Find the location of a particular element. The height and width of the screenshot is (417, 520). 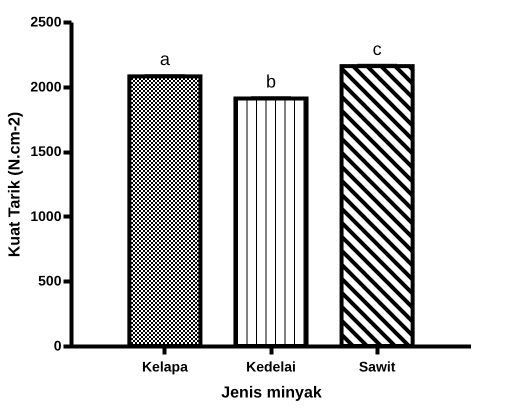

annotation: b is located at coordinates (271, 81).